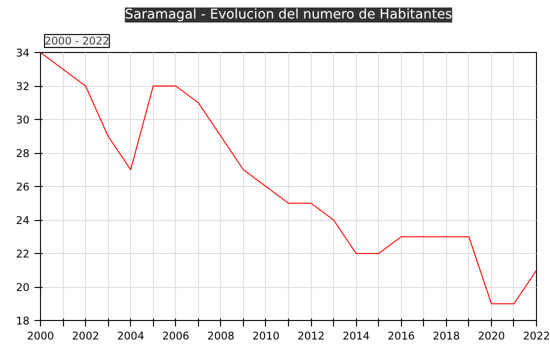  What do you see at coordinates (266, 336) in the screenshot?
I see `x-tick-label: 2010` at bounding box center [266, 336].